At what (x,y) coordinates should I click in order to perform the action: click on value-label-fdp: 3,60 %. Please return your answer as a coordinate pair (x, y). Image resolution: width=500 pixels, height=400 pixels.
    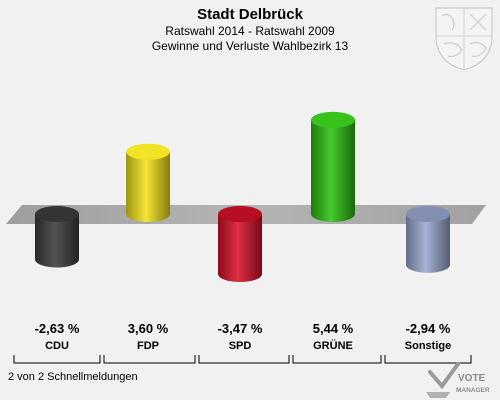
    Looking at the image, I should click on (148, 328).